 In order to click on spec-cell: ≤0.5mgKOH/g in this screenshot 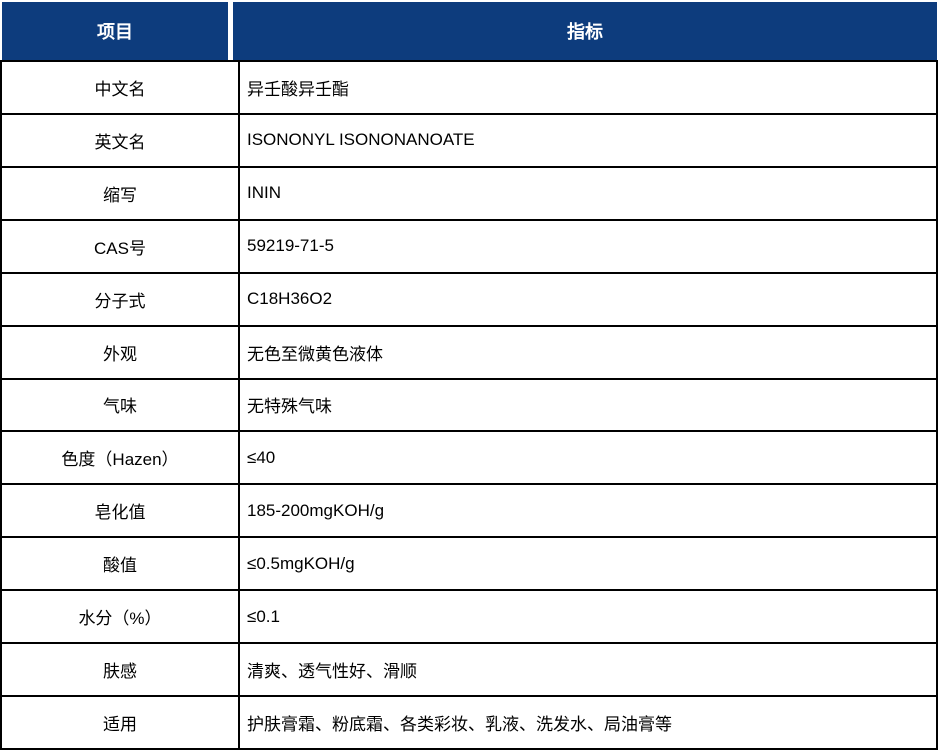, I will do `click(588, 564)`.